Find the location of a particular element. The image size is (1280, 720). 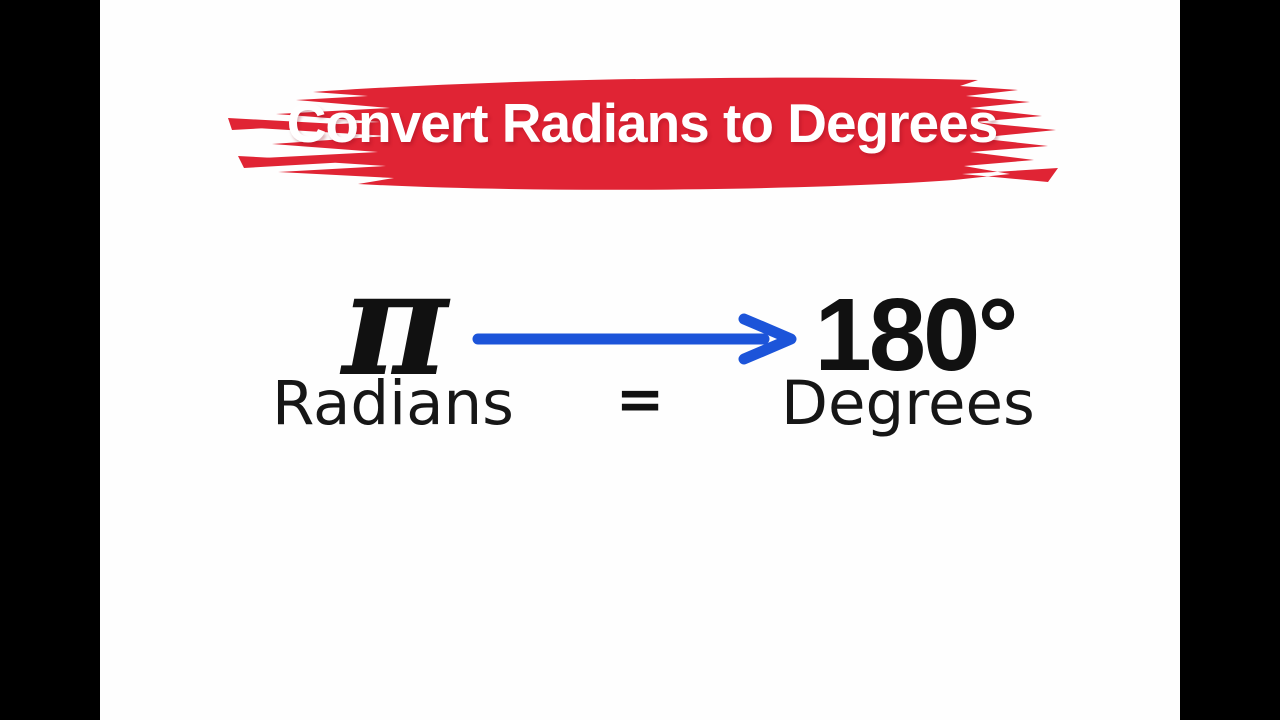

pi-symbol: π is located at coordinates (395, 324).